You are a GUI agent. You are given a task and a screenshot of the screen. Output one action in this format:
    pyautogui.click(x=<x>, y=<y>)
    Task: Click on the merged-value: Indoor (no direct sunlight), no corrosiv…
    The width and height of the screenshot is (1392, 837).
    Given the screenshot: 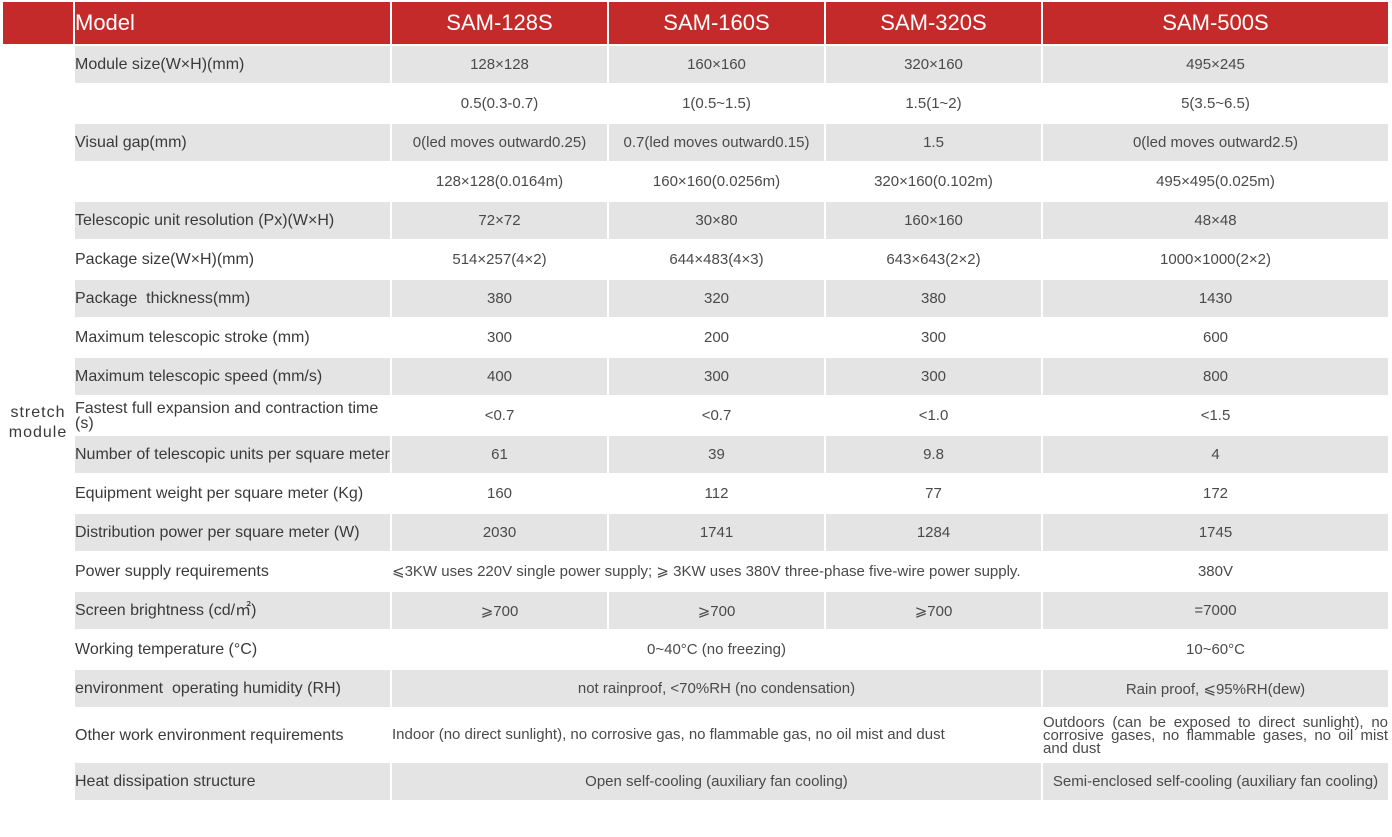 What is the action you would take?
    pyautogui.click(x=716, y=735)
    